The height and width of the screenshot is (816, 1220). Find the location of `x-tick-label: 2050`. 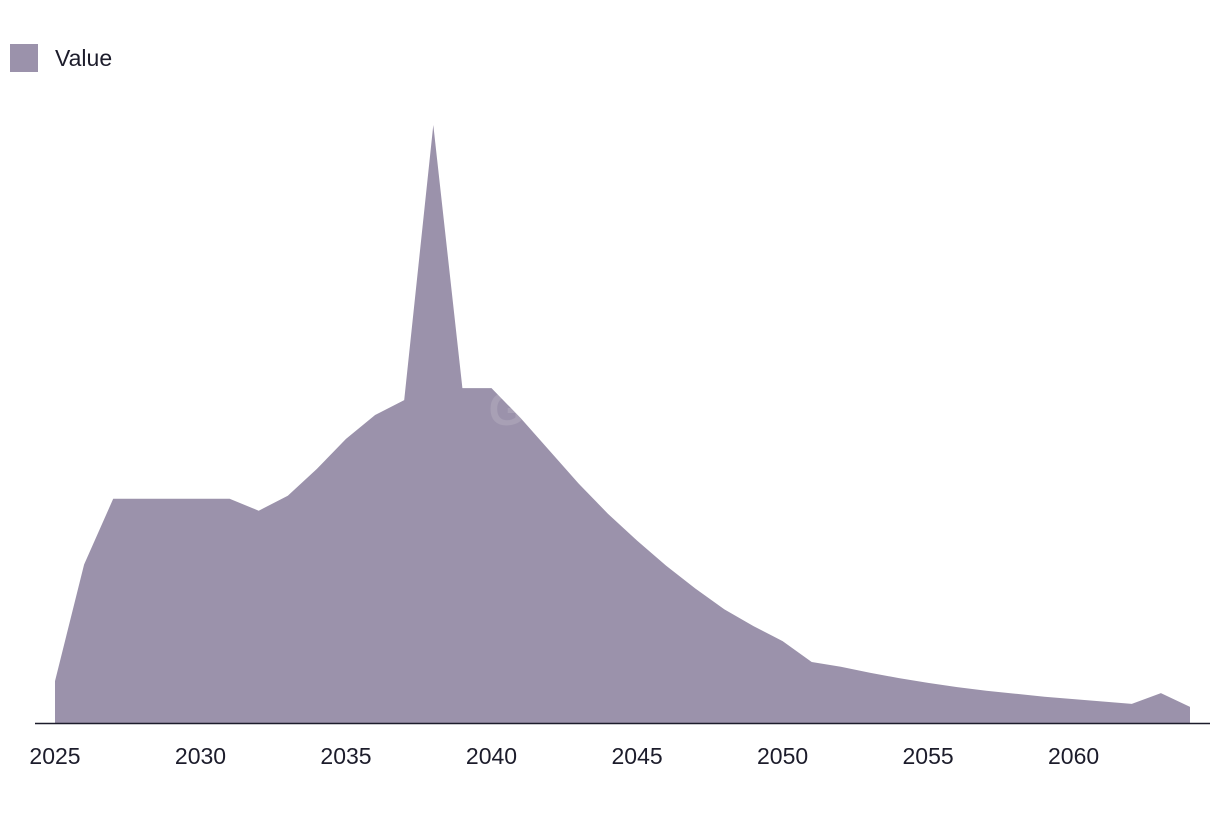

x-tick-label: 2050 is located at coordinates (782, 756).